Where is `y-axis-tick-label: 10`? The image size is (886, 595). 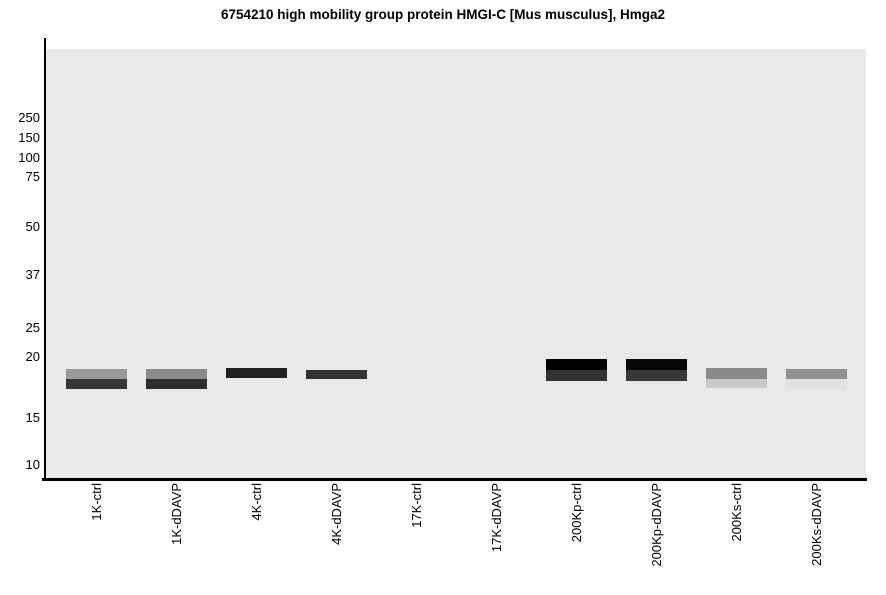
y-axis-tick-label: 10 is located at coordinates (32, 464).